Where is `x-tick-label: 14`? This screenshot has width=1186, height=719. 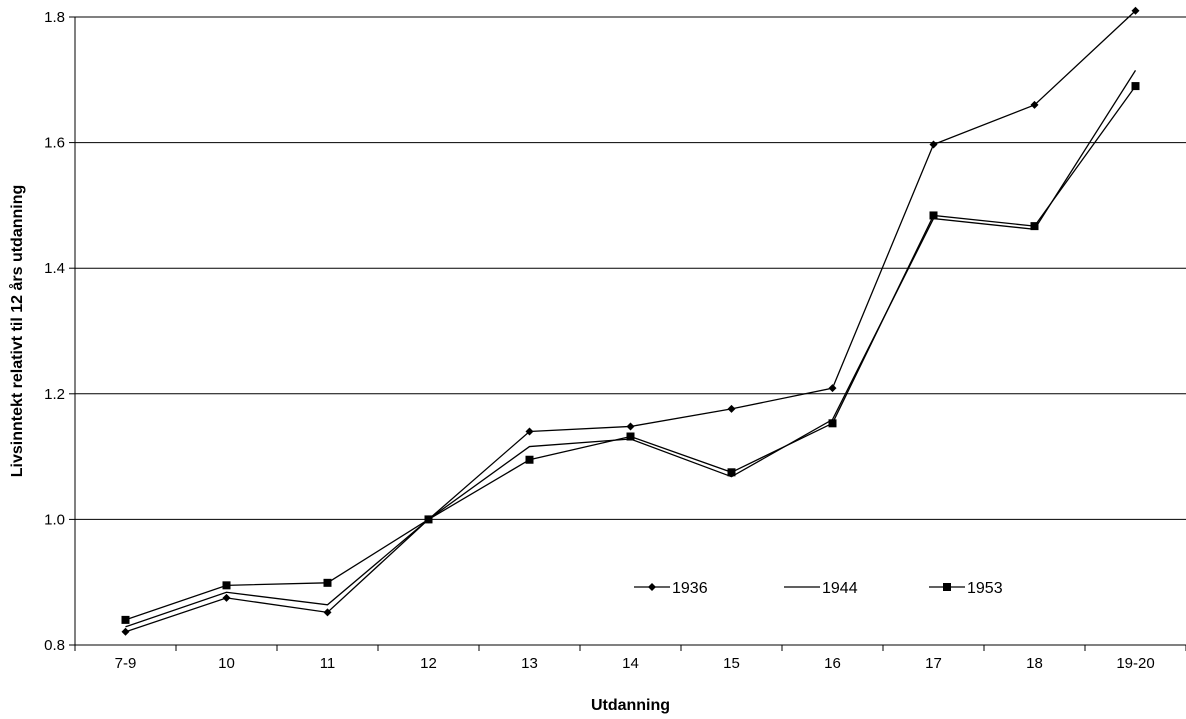 x-tick-label: 14 is located at coordinates (630, 663).